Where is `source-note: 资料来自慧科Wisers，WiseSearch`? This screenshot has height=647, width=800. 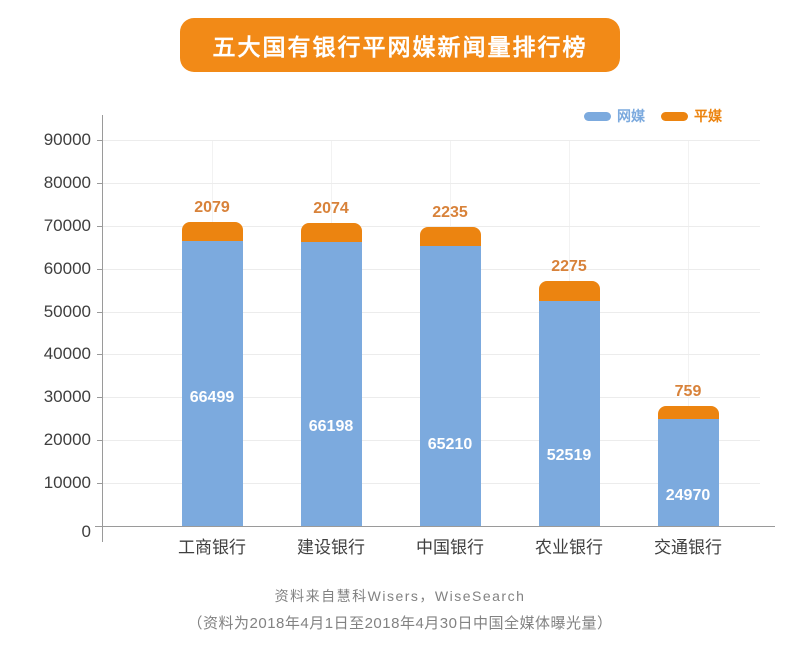
source-note: 资料来自慧科Wisers，WiseSearch is located at coordinates (400, 596).